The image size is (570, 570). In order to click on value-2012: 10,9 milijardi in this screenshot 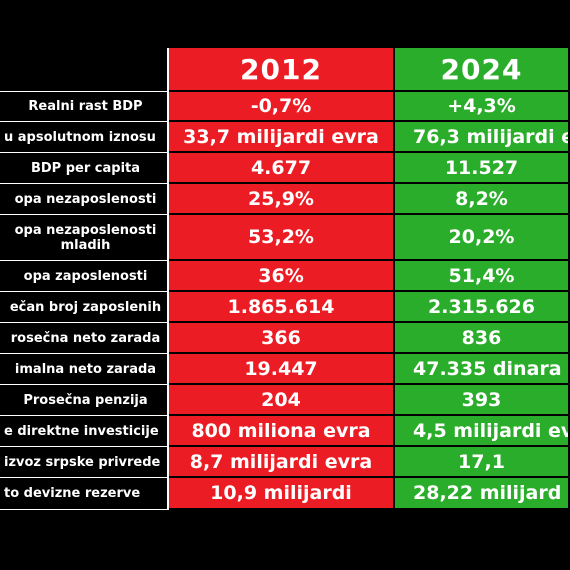, I will do `click(282, 494)`.